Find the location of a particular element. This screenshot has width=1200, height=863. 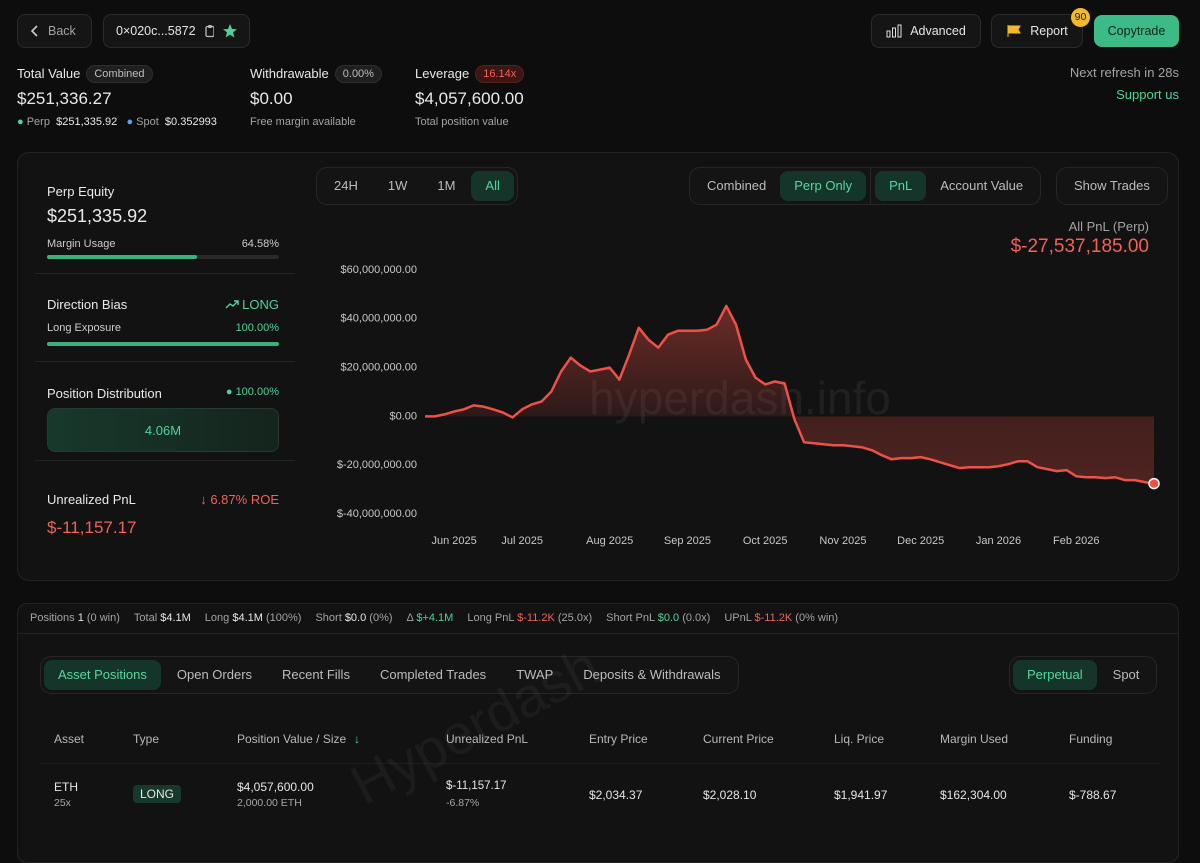

label: Leverage is located at coordinates (442, 73).